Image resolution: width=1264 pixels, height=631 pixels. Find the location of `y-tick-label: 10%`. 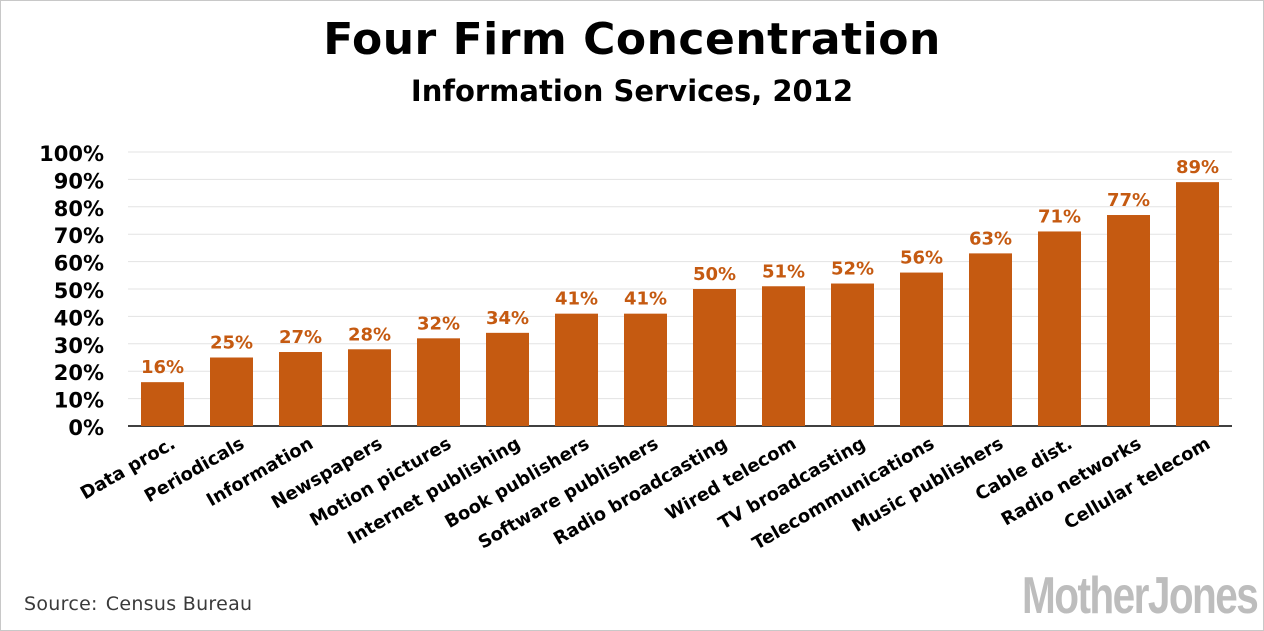

y-tick-label: 10% is located at coordinates (79, 401).